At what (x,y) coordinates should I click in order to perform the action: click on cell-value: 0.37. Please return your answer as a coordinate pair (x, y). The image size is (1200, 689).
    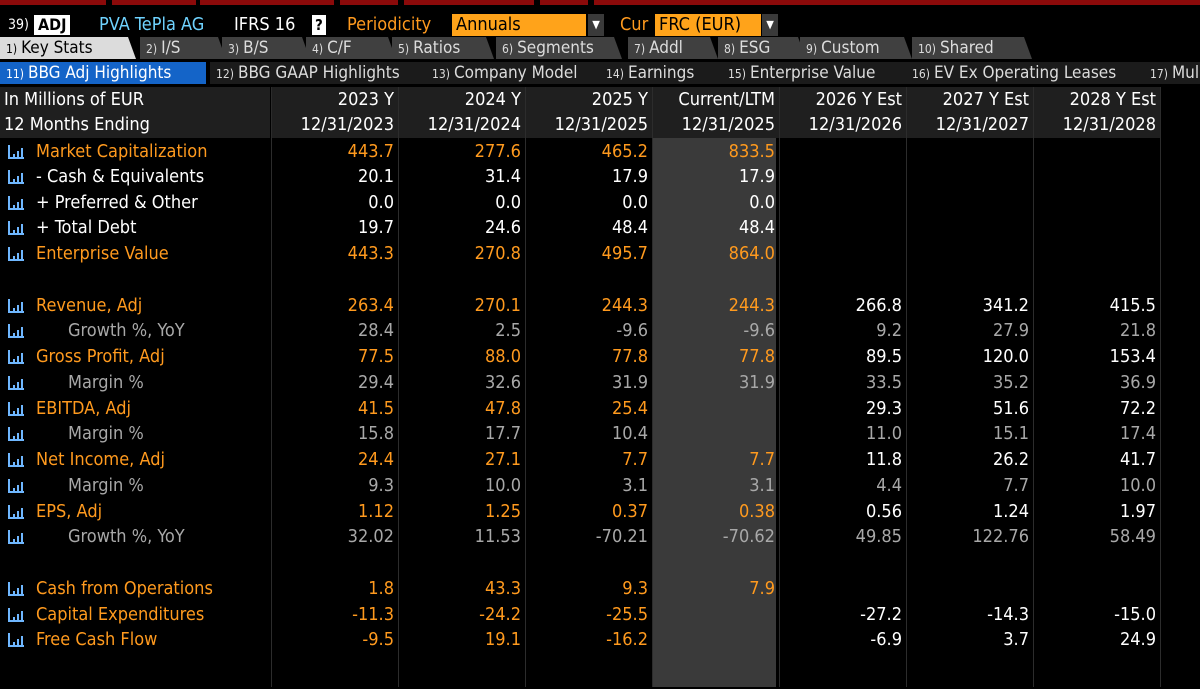
    Looking at the image, I should click on (629, 511).